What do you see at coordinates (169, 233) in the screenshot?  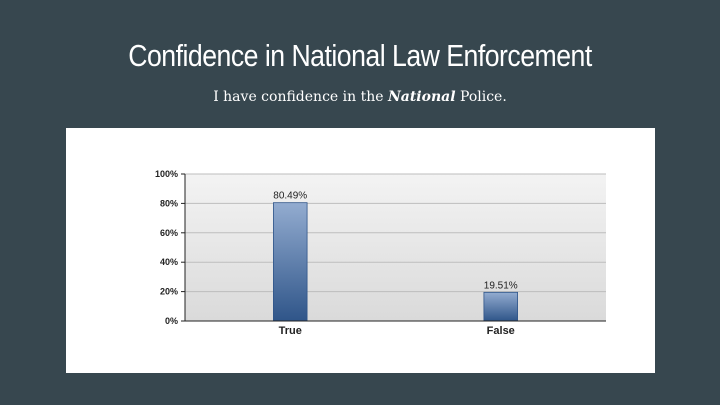 I see `y-tick-label: 60%` at bounding box center [169, 233].